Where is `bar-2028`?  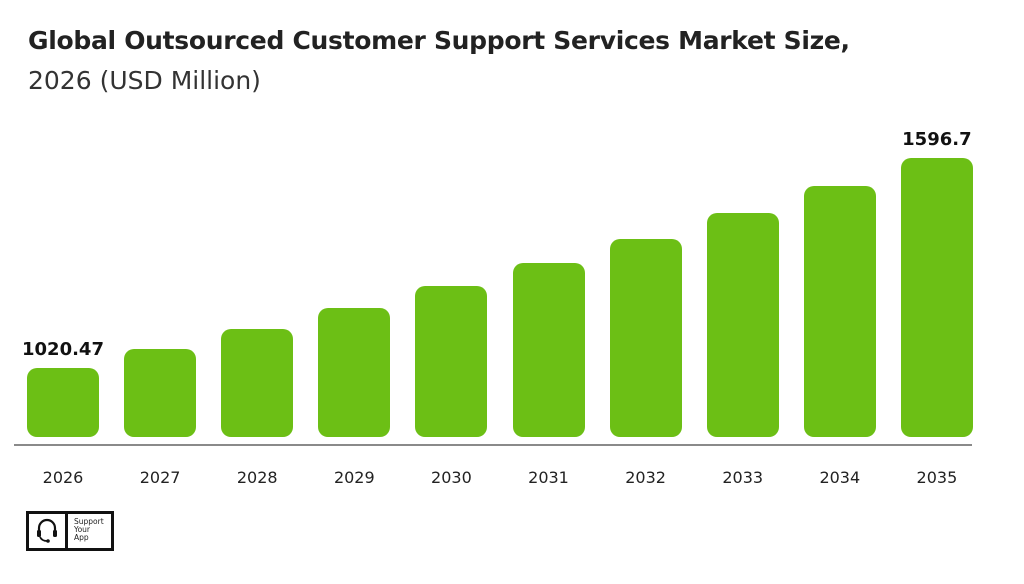 bar-2028 is located at coordinates (257, 383).